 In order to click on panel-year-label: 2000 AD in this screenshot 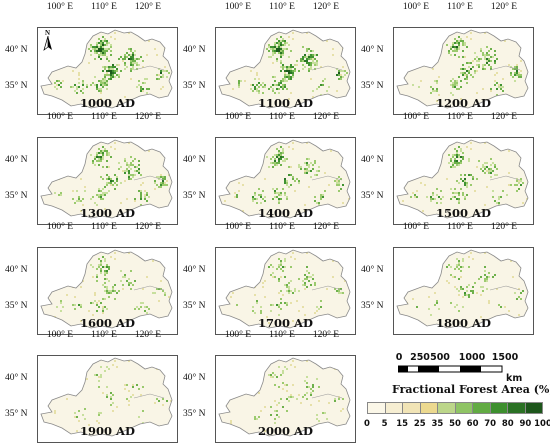, I will do `click(285, 431)`.